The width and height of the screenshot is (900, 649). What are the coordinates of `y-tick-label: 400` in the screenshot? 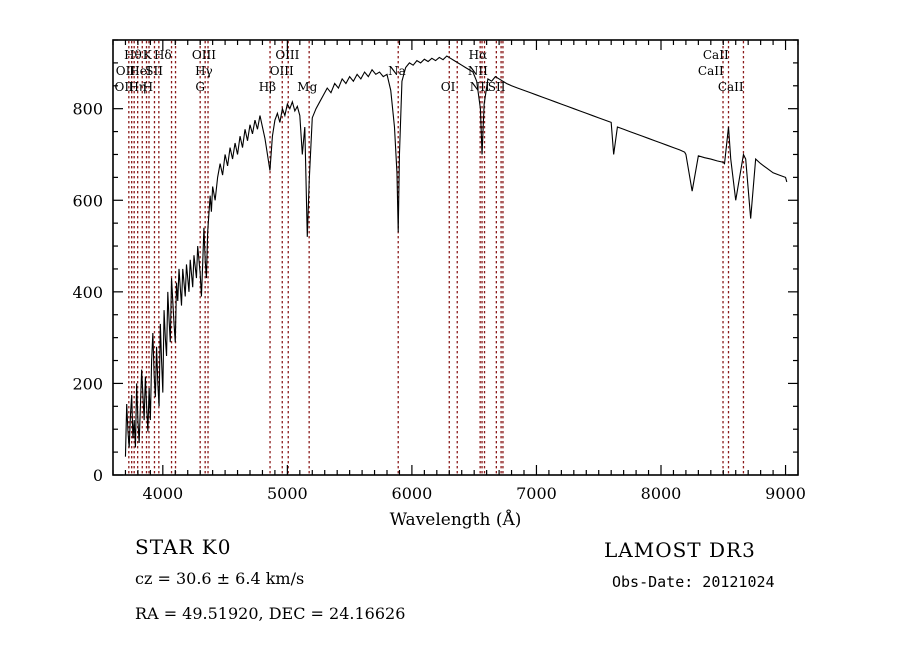 It's located at (87, 292).